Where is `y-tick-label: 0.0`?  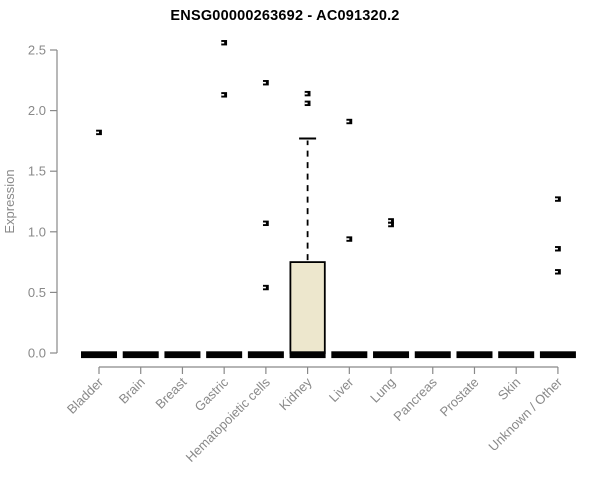
y-tick-label: 0.0 is located at coordinates (37, 353).